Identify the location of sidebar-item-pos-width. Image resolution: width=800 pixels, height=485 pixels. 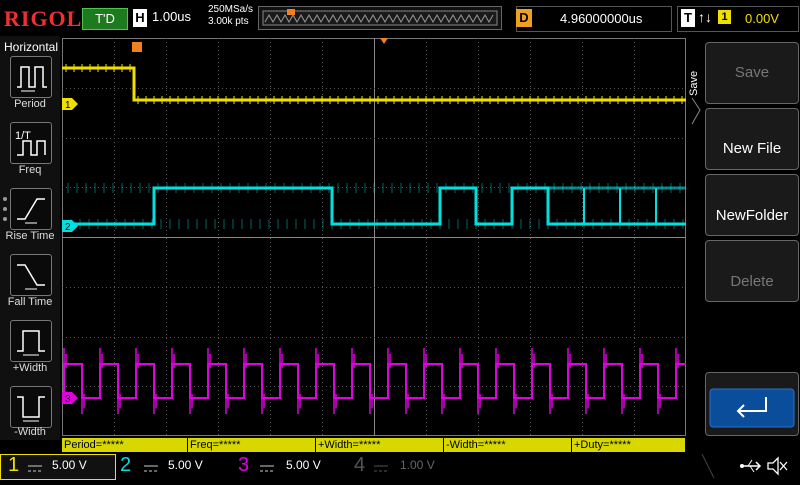
(31, 341).